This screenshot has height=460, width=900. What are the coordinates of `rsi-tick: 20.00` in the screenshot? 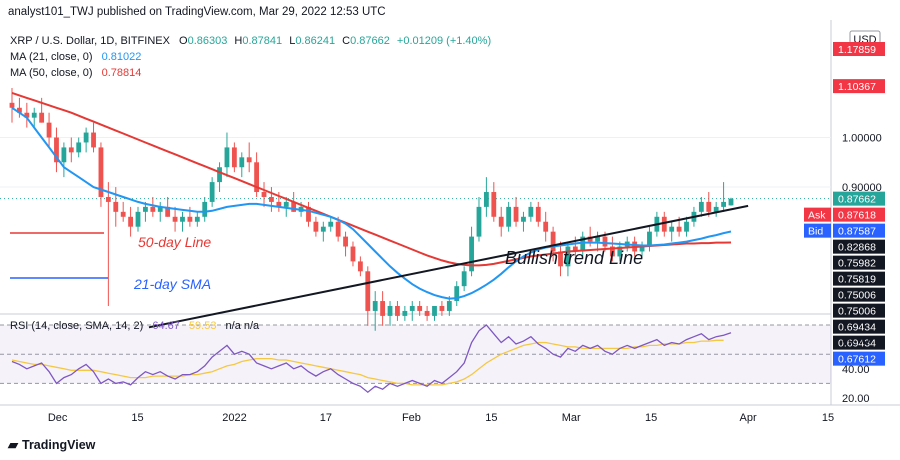 It's located at (856, 399).